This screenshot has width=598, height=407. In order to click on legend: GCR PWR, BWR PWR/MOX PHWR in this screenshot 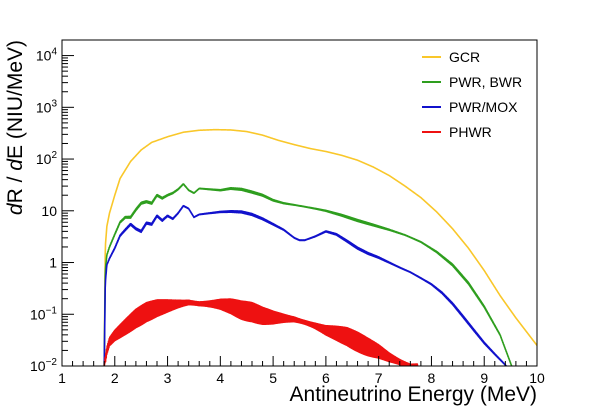, I will do `click(472, 94)`.